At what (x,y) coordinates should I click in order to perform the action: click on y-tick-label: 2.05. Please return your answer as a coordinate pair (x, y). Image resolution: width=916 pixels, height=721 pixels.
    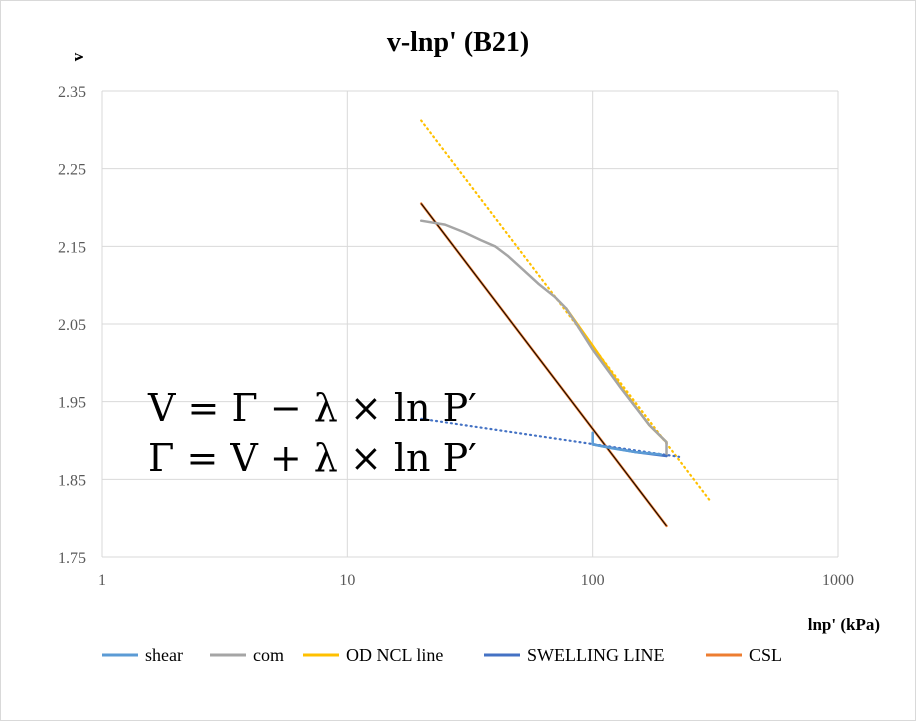
    Looking at the image, I should click on (72, 325).